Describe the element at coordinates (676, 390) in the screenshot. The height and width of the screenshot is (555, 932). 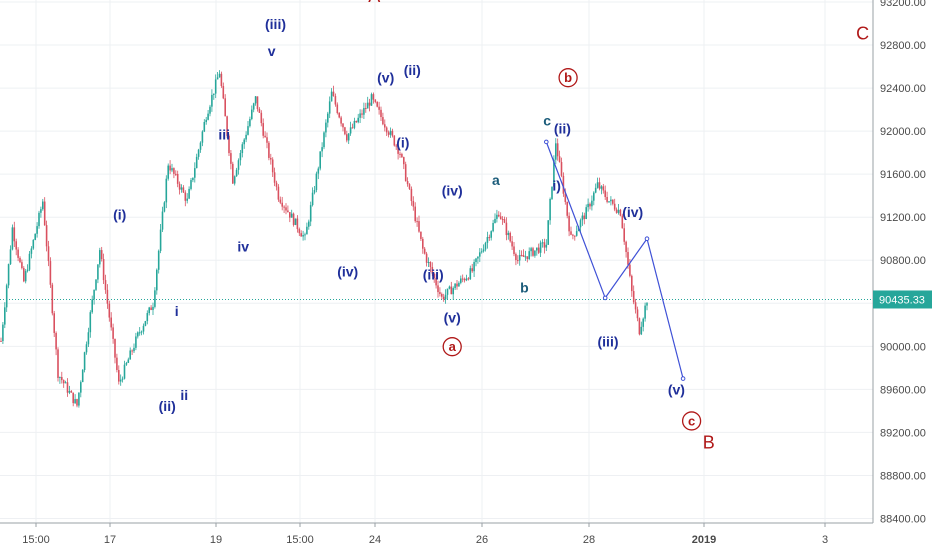
I see `wave-label: (v)` at that location.